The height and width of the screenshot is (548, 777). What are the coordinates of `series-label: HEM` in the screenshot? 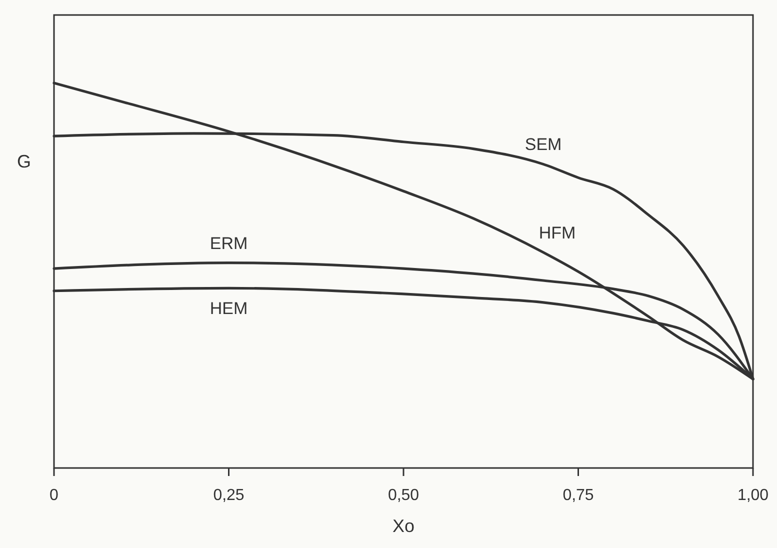 It's located at (229, 308).